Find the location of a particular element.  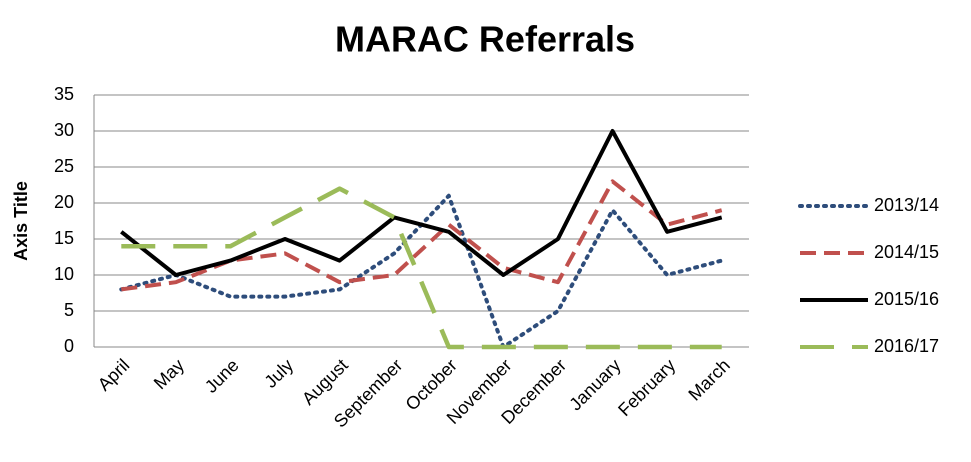

y-axis-title: Axis Title is located at coordinates (21, 221).